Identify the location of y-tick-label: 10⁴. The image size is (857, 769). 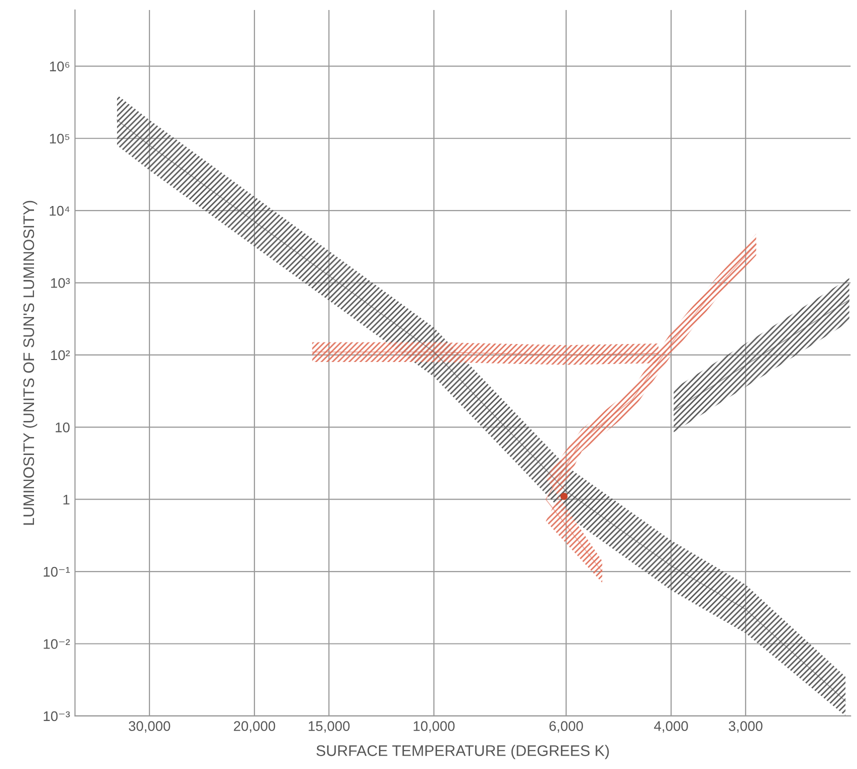
(60, 211).